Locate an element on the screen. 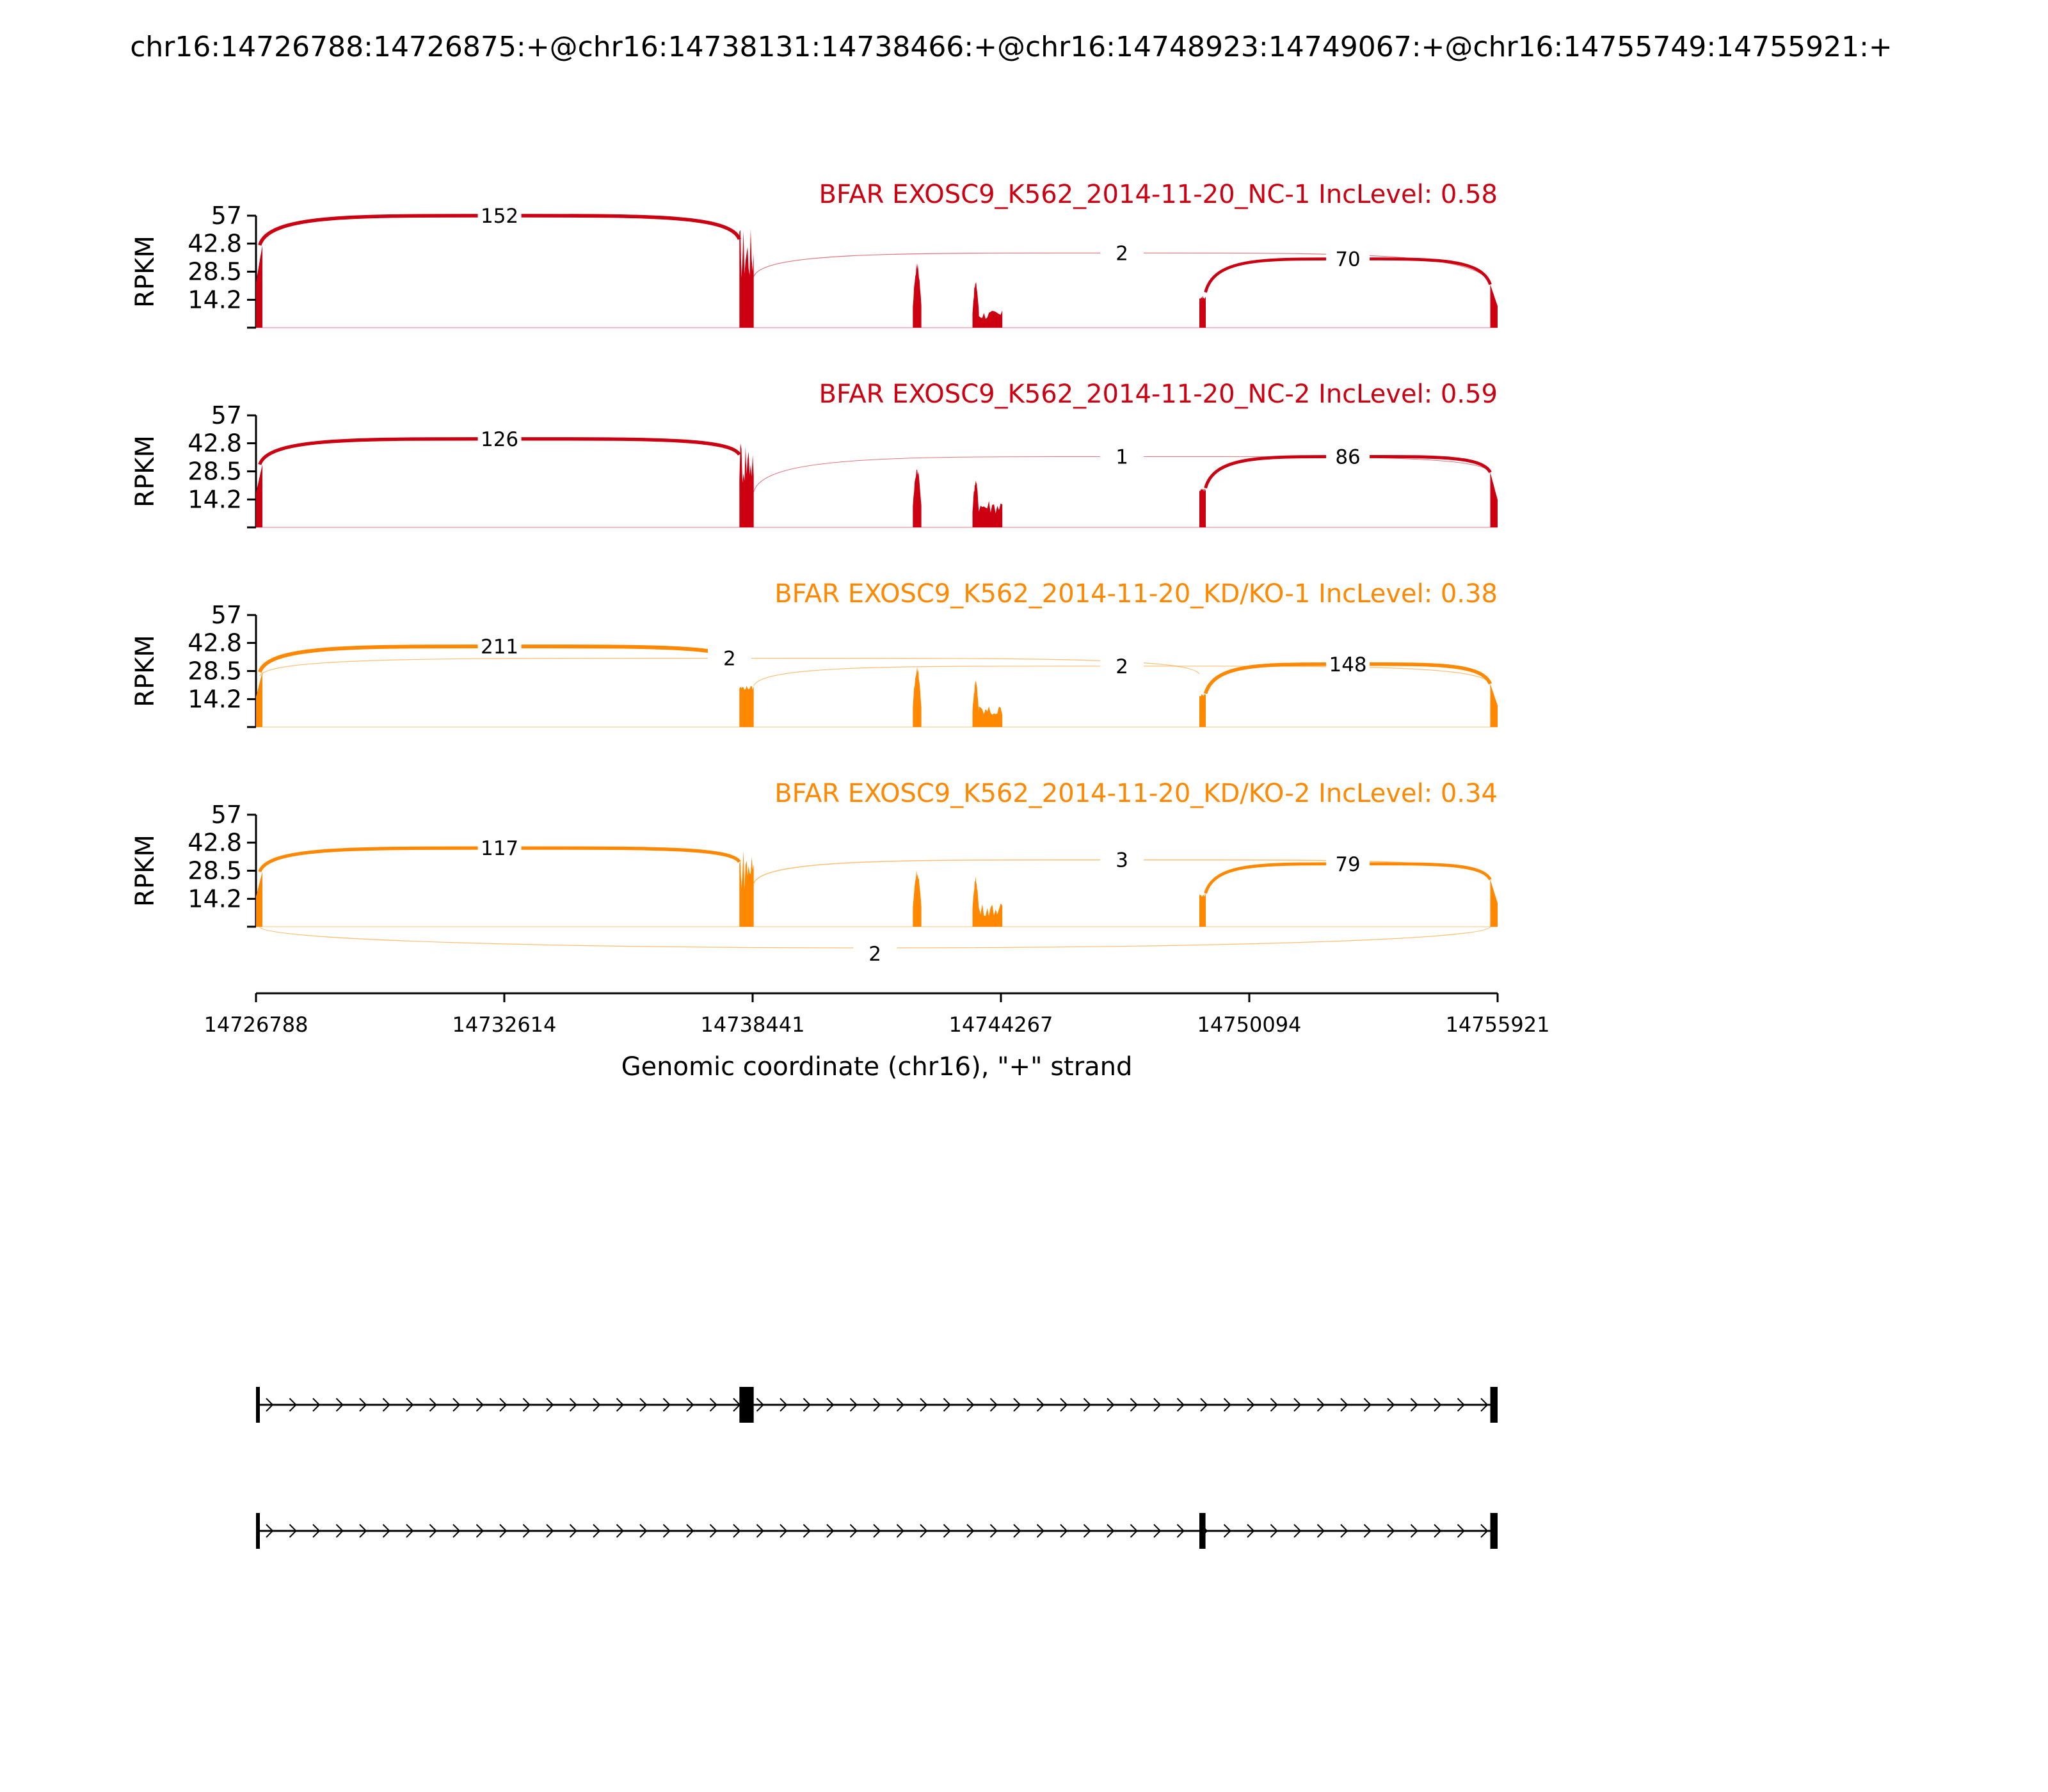  x-tick-label: 14738441 is located at coordinates (753, 1024).